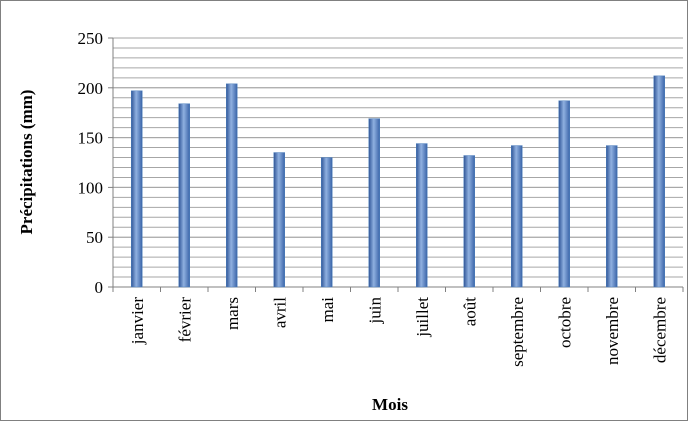  I want to click on y-tick-label: 250, so click(91, 38).